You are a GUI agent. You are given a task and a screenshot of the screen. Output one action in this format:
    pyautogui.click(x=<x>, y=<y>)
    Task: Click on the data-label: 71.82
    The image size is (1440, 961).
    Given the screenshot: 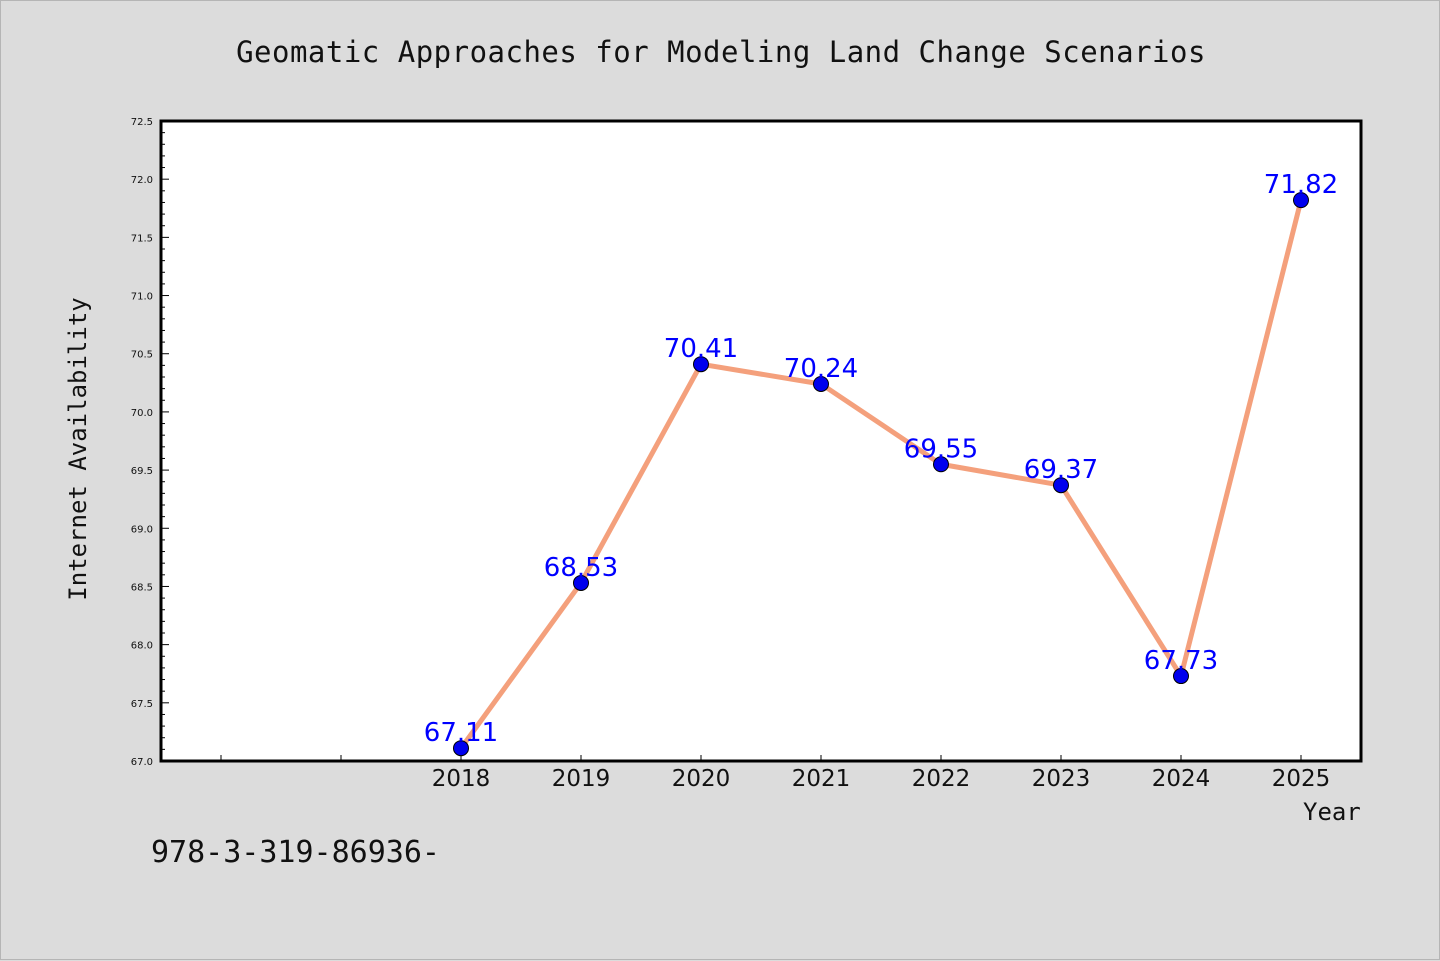 What is the action you would take?
    pyautogui.click(x=1301, y=185)
    